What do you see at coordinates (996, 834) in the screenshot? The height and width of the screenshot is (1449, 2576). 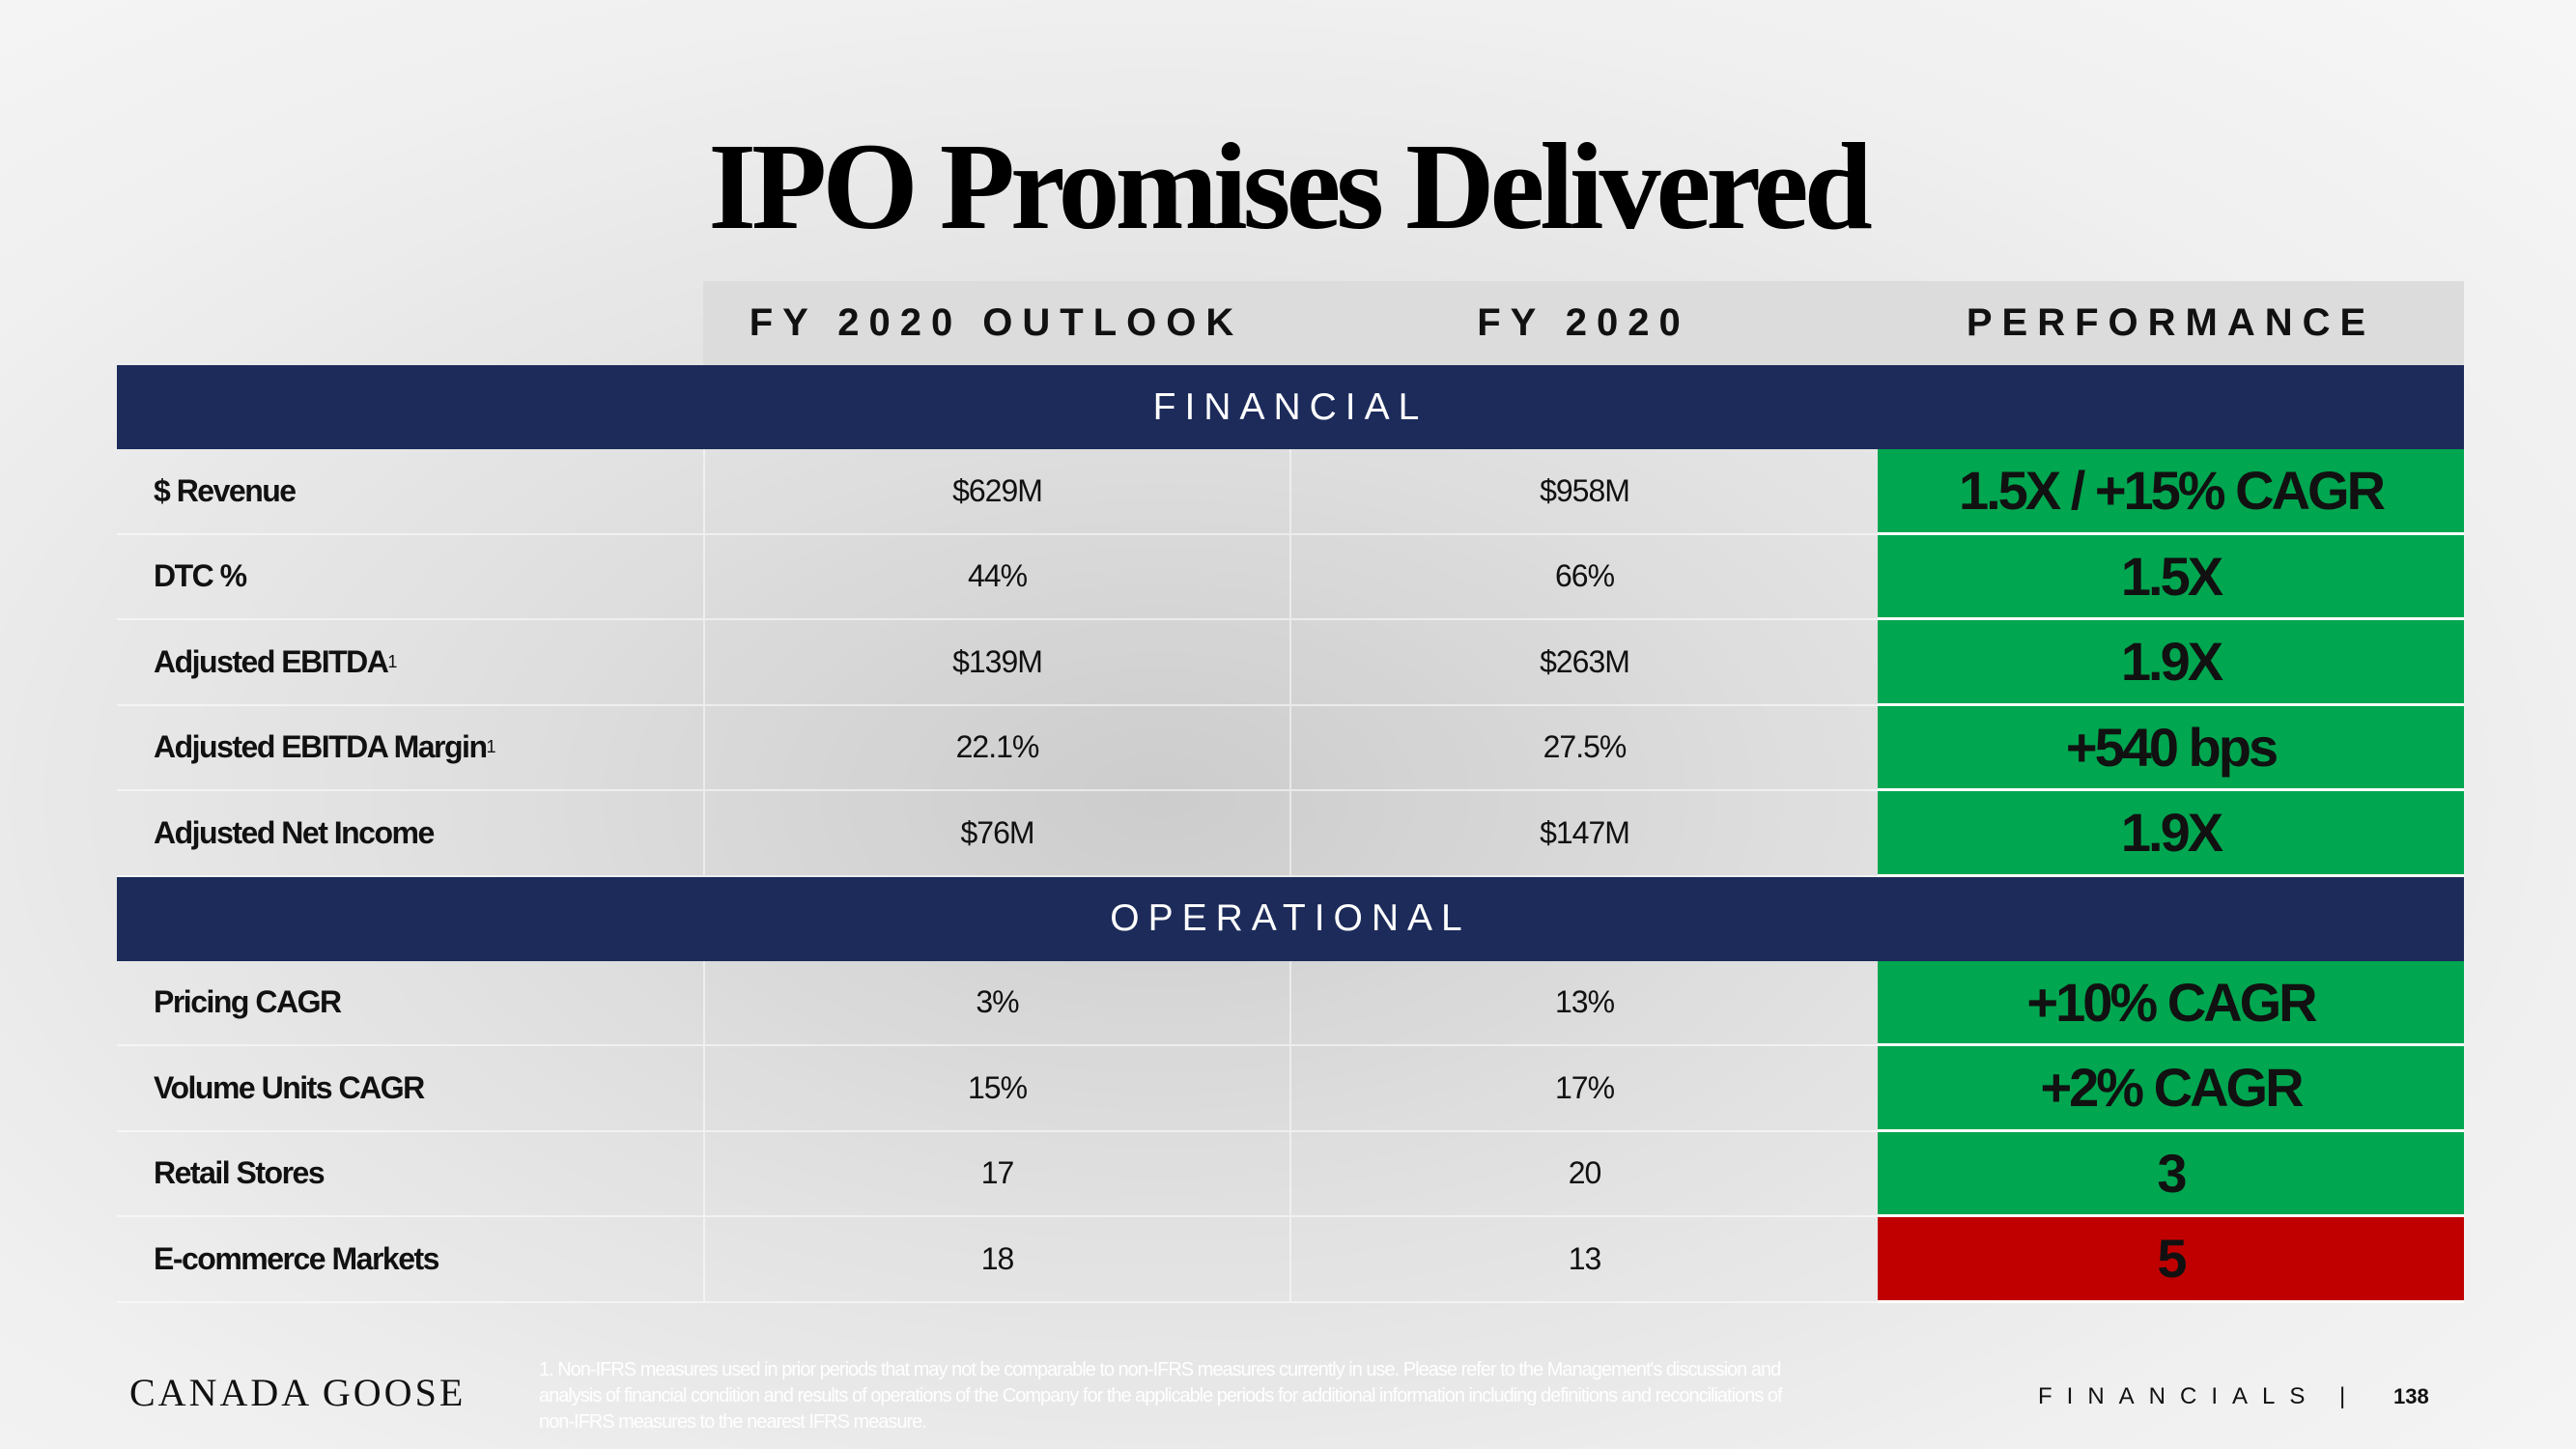 I see `outlook-value: $76M` at bounding box center [996, 834].